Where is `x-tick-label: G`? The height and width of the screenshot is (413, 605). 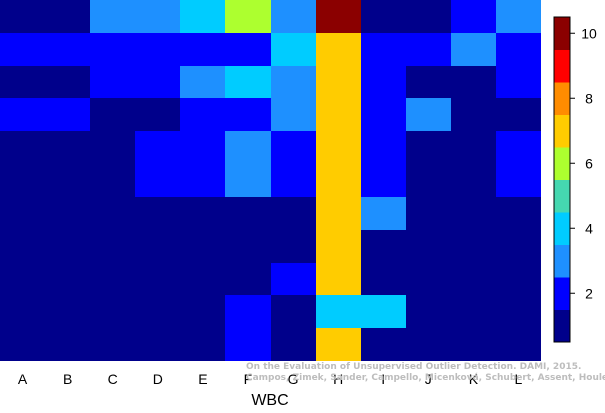
x-tick-label: G is located at coordinates (293, 379).